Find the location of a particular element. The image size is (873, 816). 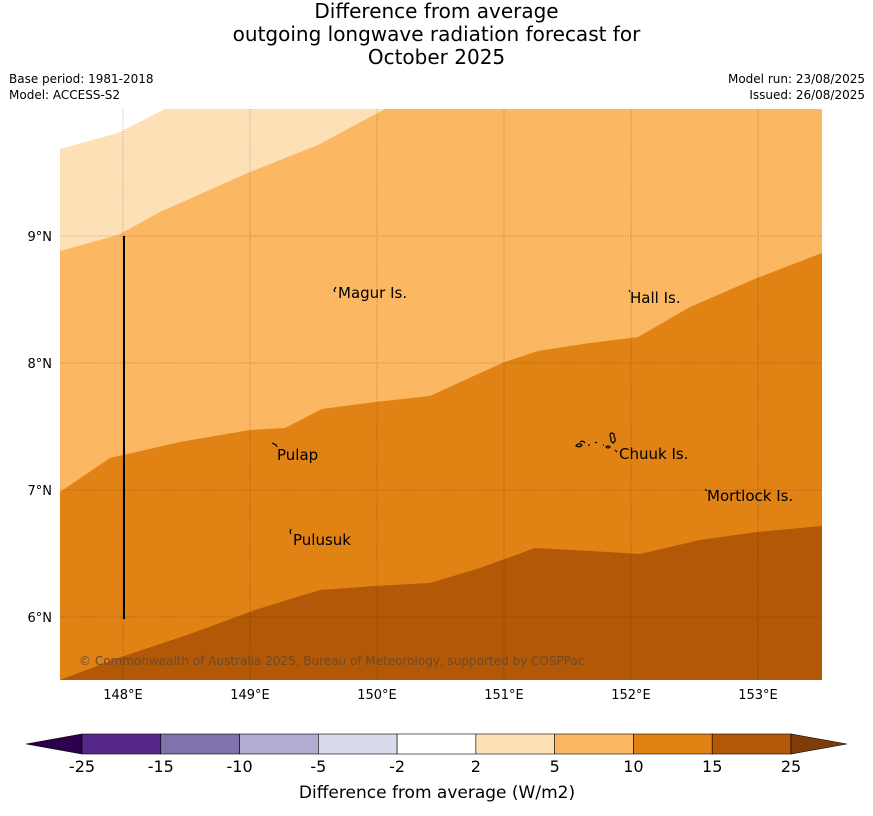

colorbar-tick-label: 10 is located at coordinates (633, 766).